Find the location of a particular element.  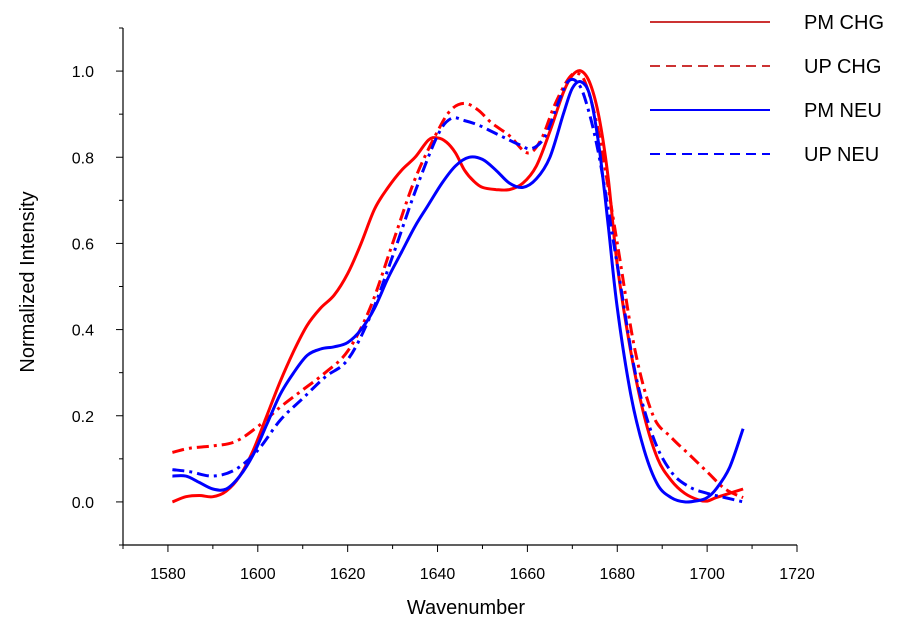

y-tick-label: 0.0 is located at coordinates (83, 503).